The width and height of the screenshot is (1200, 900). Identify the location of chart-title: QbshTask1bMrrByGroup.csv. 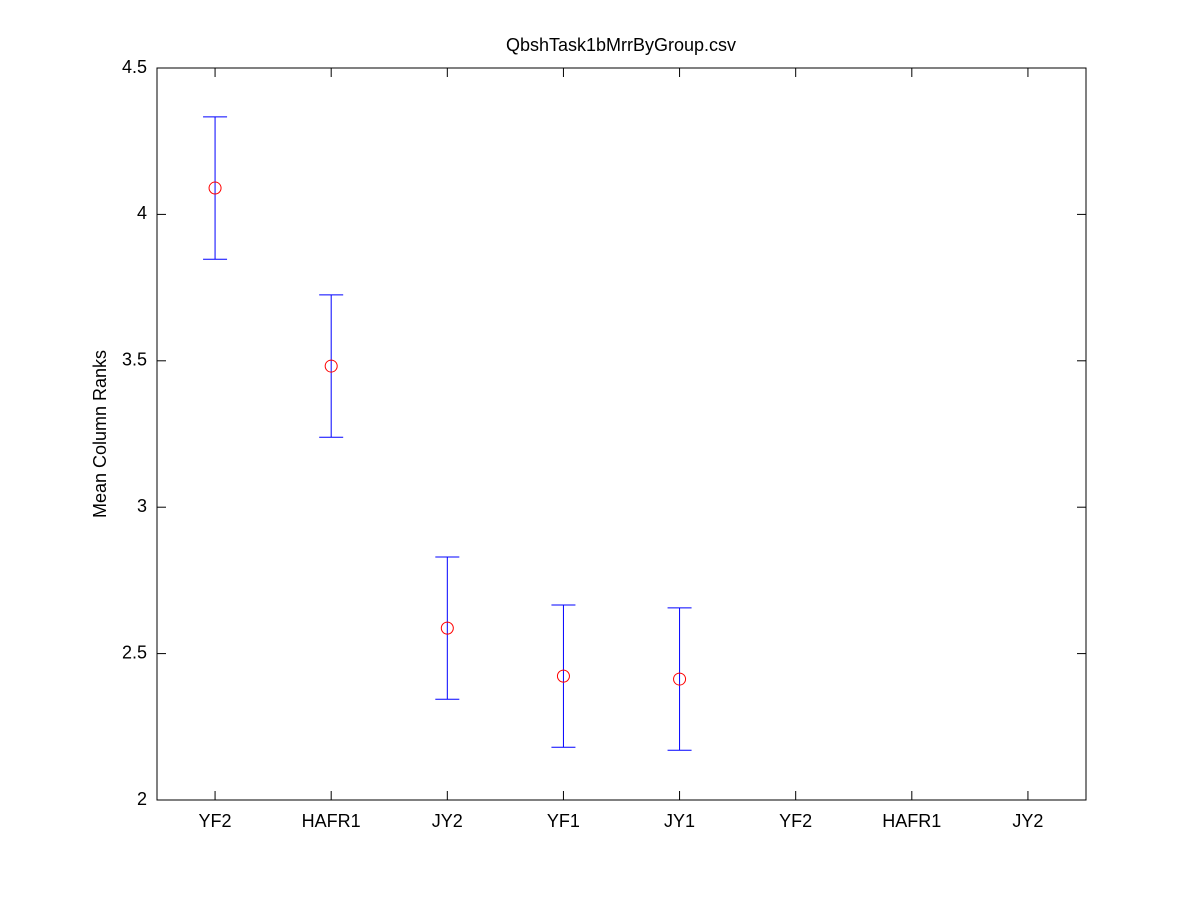
(621, 45).